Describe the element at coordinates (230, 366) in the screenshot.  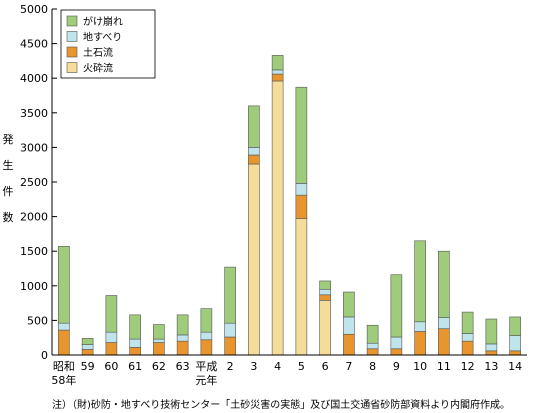
I see `x-tick-label: 2` at that location.